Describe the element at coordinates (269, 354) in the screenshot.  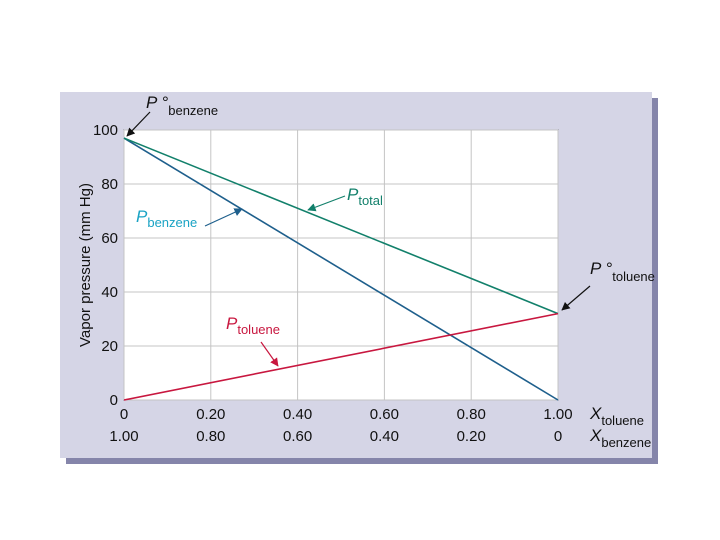
I see `arrow-toluene-label` at that location.